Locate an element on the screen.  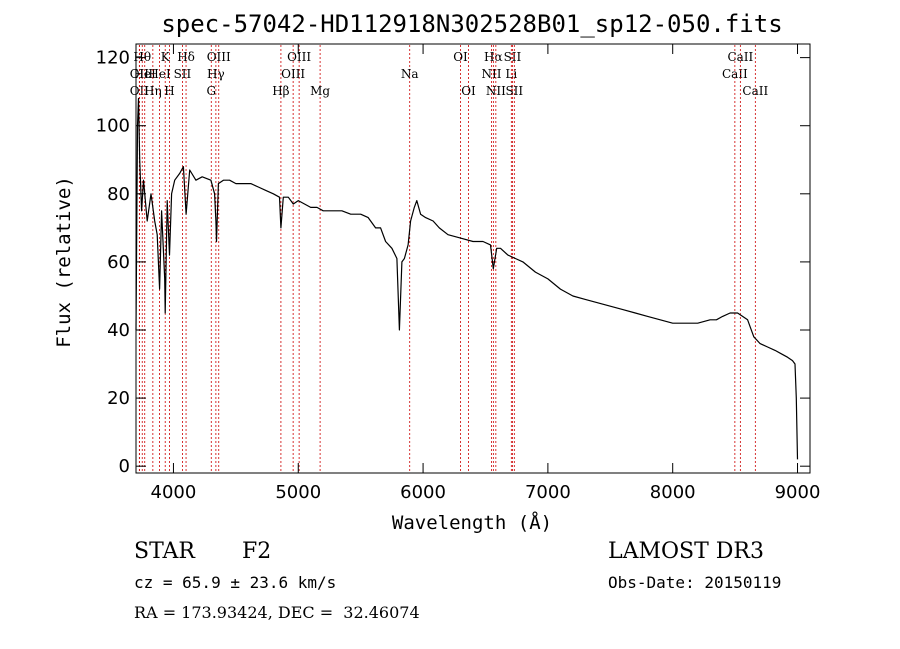
marker-label-25: SII is located at coordinates (514, 91).